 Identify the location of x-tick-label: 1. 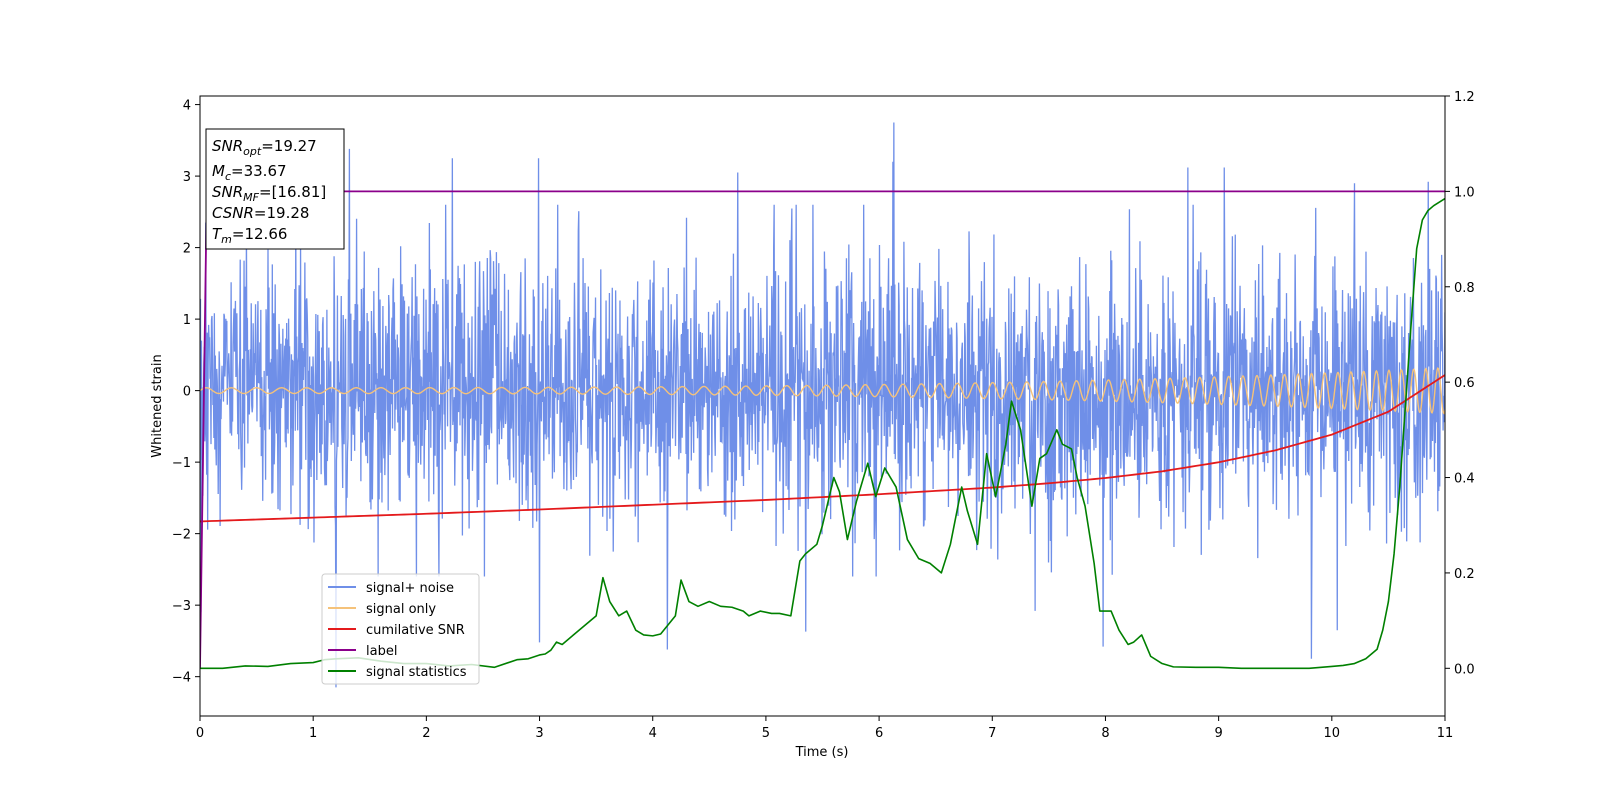
(313, 733).